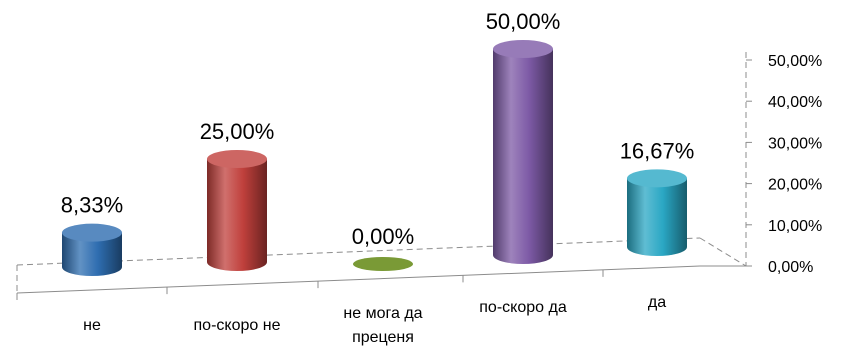  What do you see at coordinates (795, 102) in the screenshot?
I see `y-tick-label: 40,00%` at bounding box center [795, 102].